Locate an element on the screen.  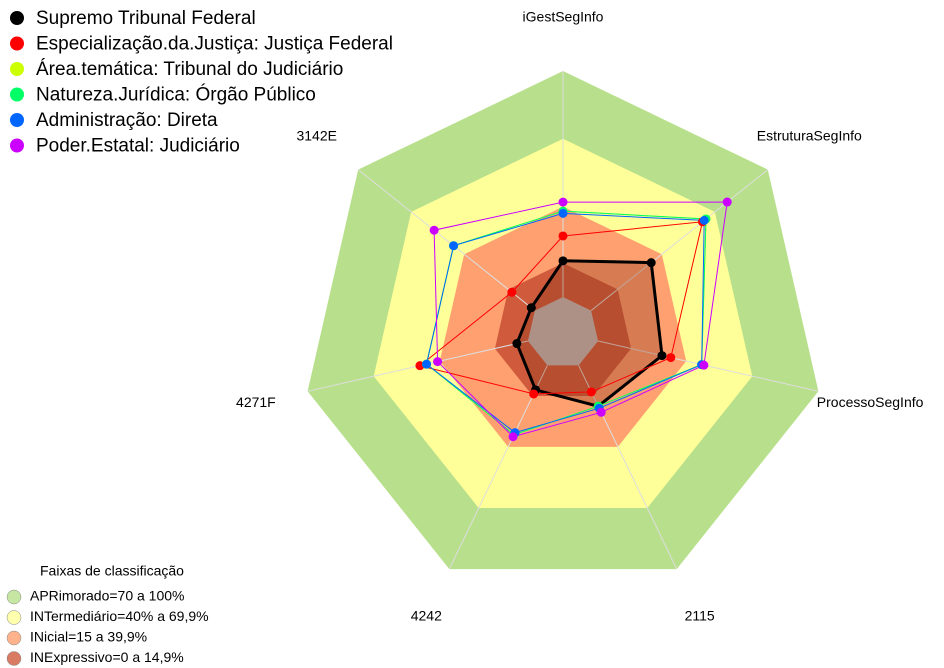
legend-label: Supremo Tribunal Federal is located at coordinates (146, 18).